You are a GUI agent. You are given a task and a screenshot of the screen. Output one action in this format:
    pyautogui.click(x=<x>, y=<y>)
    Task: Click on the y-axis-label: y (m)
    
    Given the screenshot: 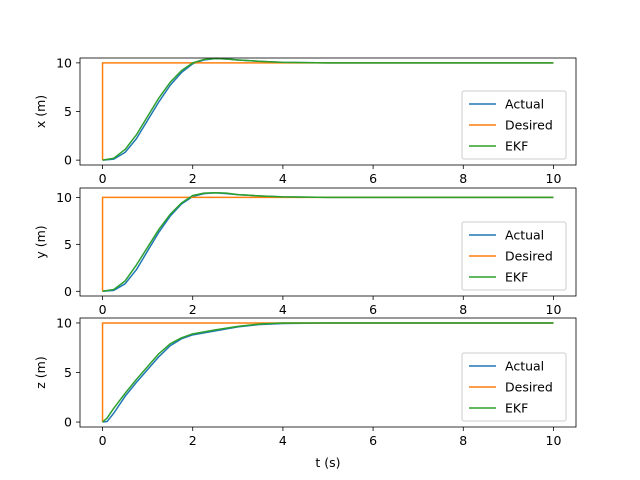 What is the action you would take?
    pyautogui.click(x=40, y=241)
    